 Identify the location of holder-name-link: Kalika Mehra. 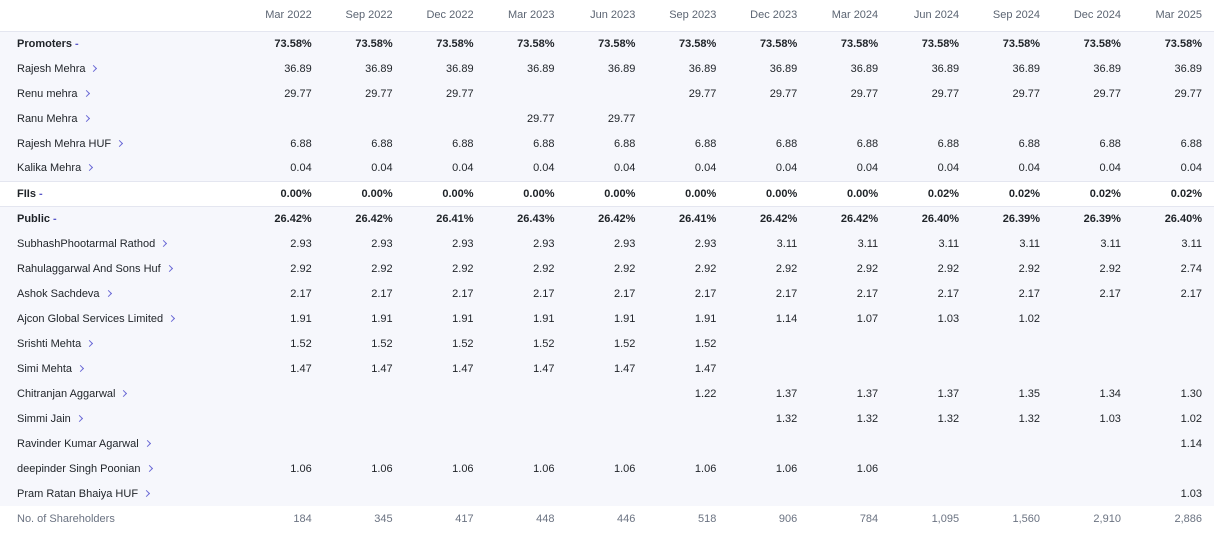
(49, 168).